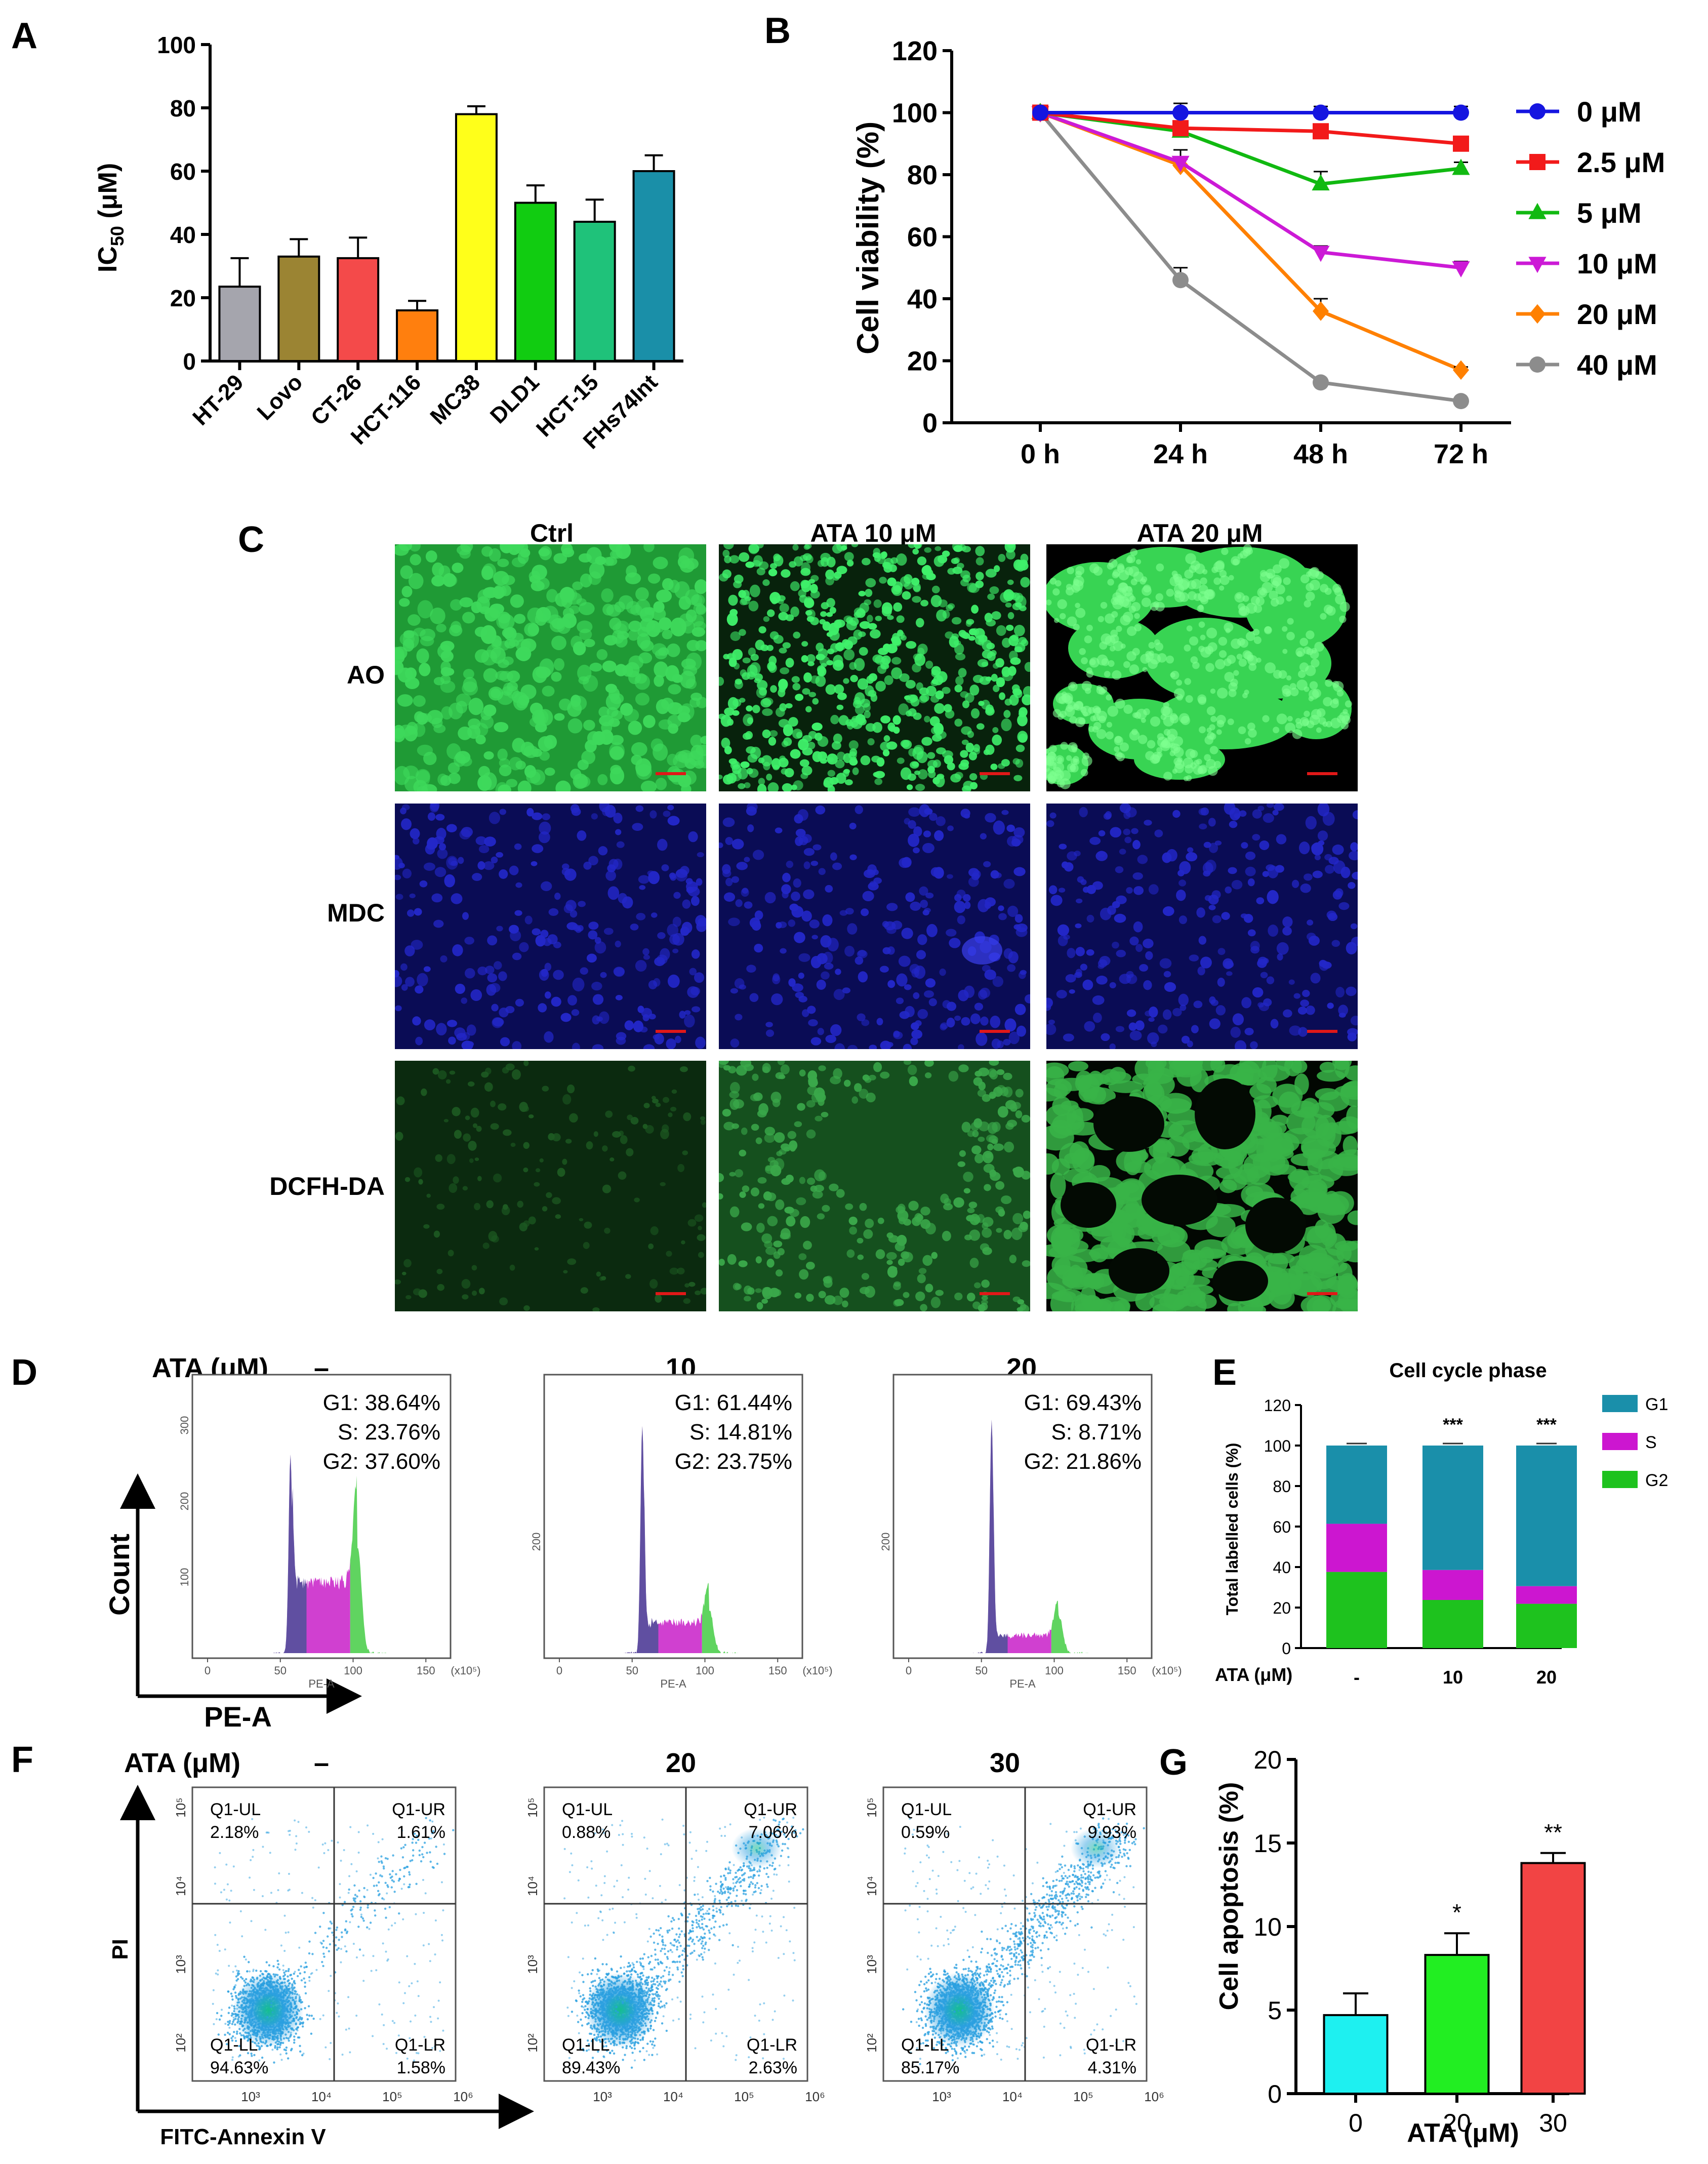 The image size is (1708, 2164). What do you see at coordinates (184, 1425) in the screenshot?
I see `y-tick-label: 300` at bounding box center [184, 1425].